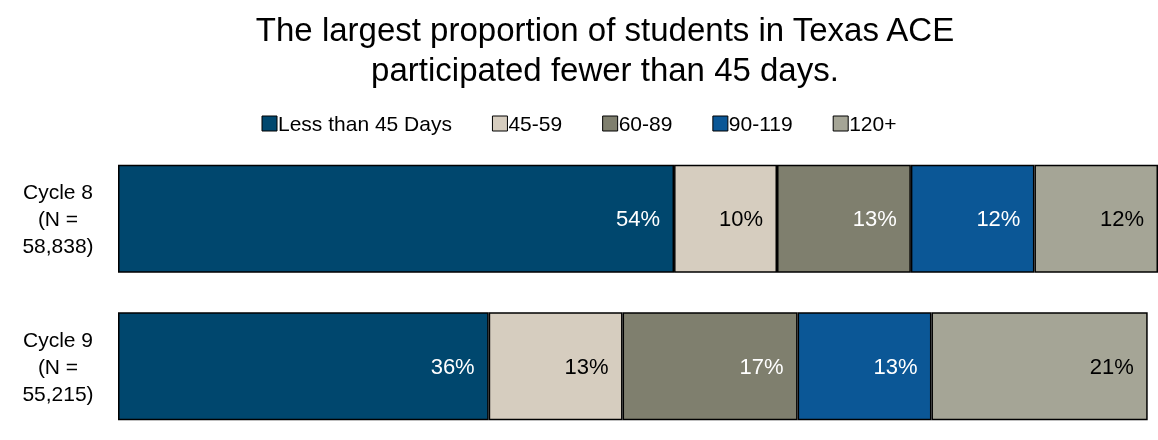  What do you see at coordinates (605, 49) in the screenshot?
I see `chart-title: The largest proportion of students in Texas ACE participated fewer than 45 days.` at bounding box center [605, 49].